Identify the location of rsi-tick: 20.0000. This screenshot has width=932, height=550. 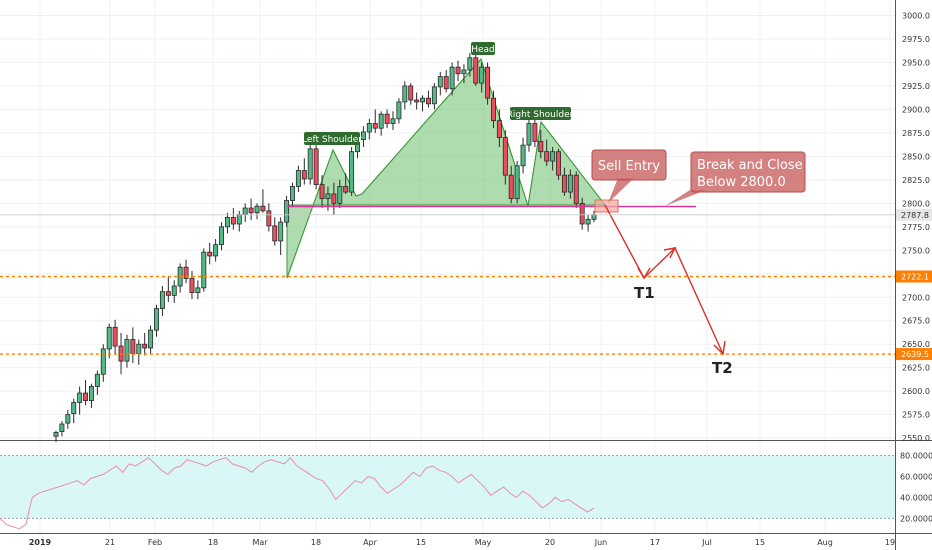
(916, 518).